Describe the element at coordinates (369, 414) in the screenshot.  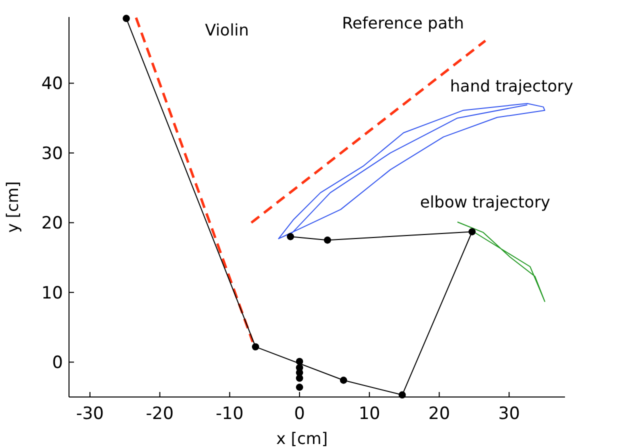
I see `x-tick-label: 10` at that location.